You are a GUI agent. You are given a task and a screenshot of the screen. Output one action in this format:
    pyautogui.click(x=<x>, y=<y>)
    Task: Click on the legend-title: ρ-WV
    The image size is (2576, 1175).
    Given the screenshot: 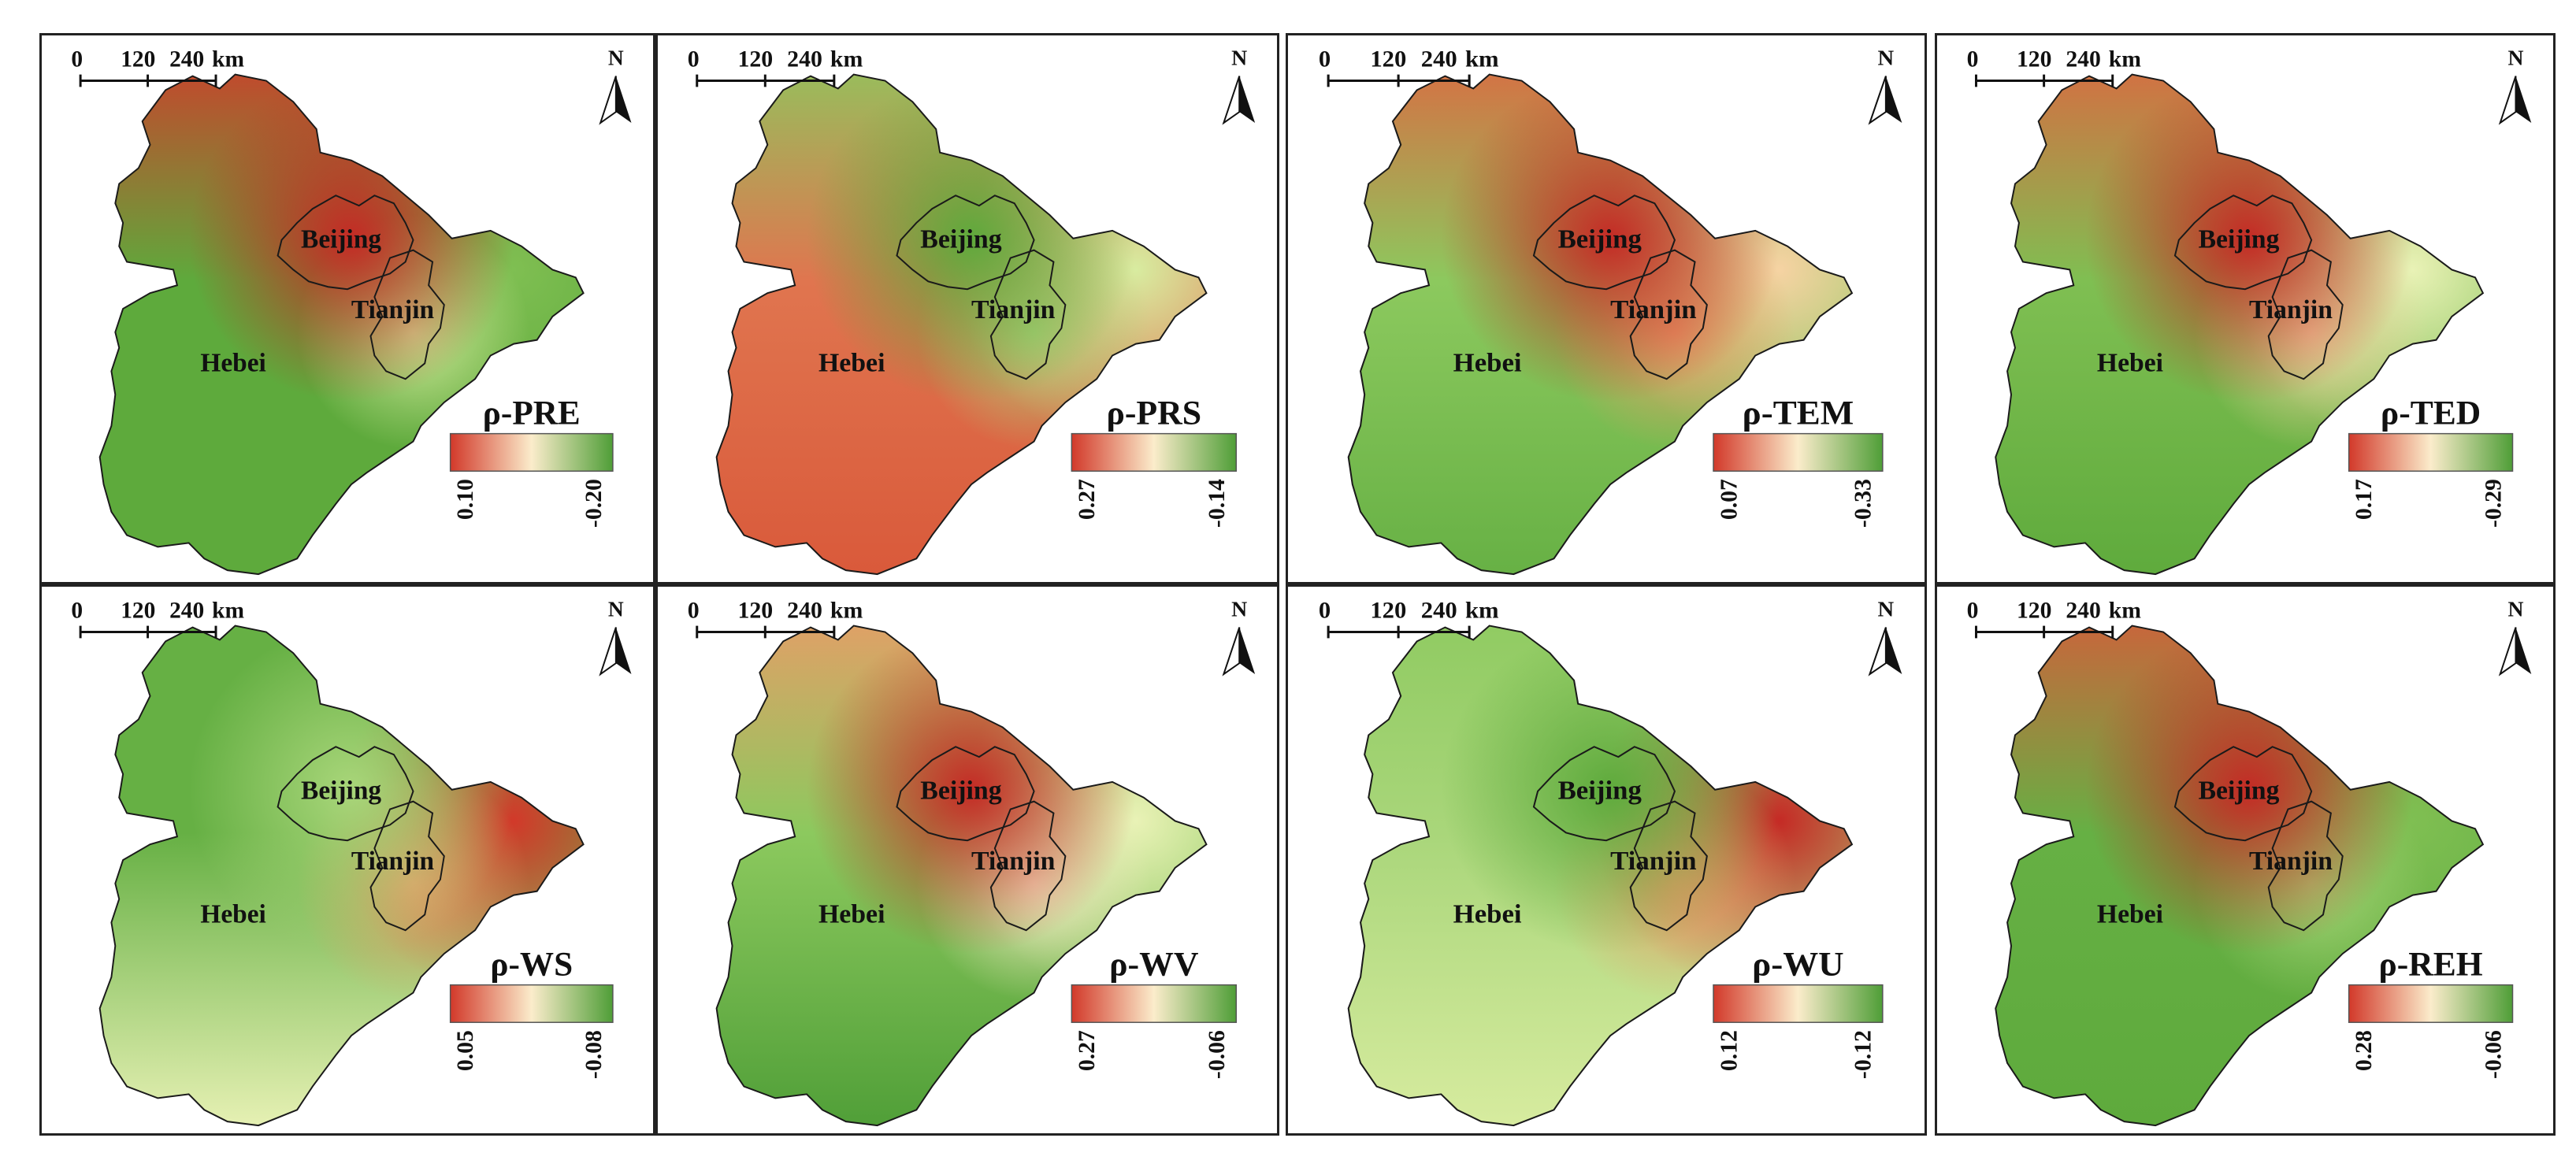 What is the action you would take?
    pyautogui.click(x=1154, y=965)
    